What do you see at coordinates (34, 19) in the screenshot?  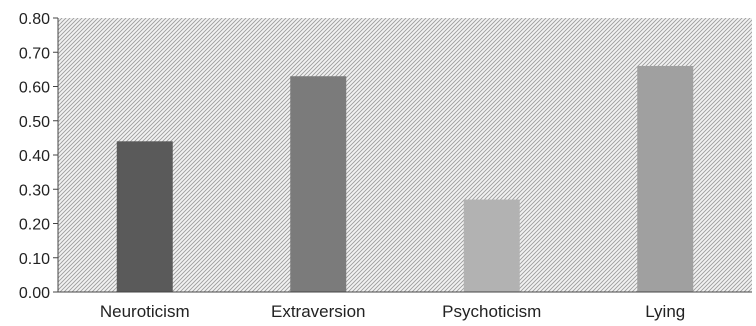 I see `y-tick-label: 0.80` at bounding box center [34, 19].